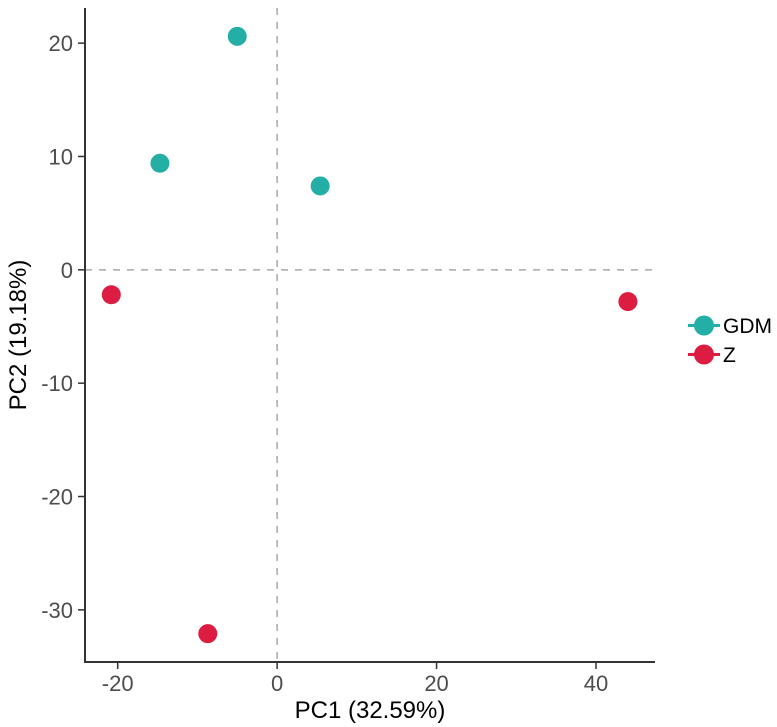 Image resolution: width=777 pixels, height=727 pixels. Describe the element at coordinates (277, 683) in the screenshot. I see `x-tick-label: 0` at that location.